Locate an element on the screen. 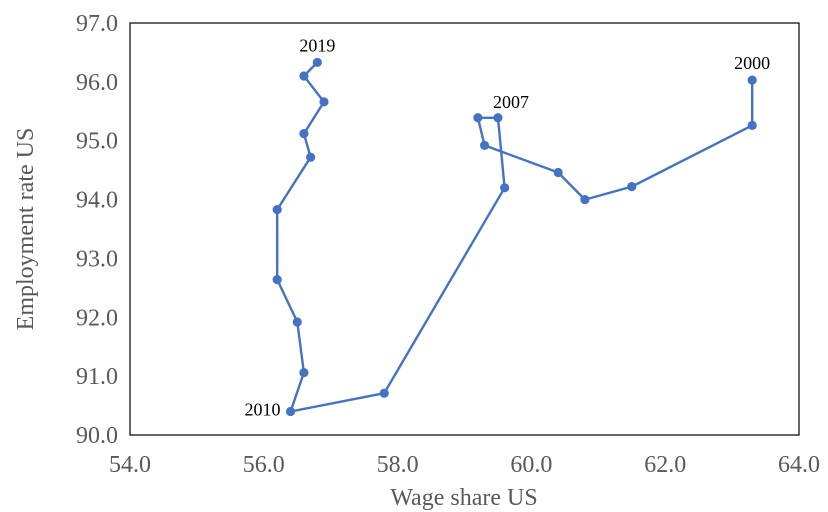  year-annotation: 2007 is located at coordinates (511, 102).